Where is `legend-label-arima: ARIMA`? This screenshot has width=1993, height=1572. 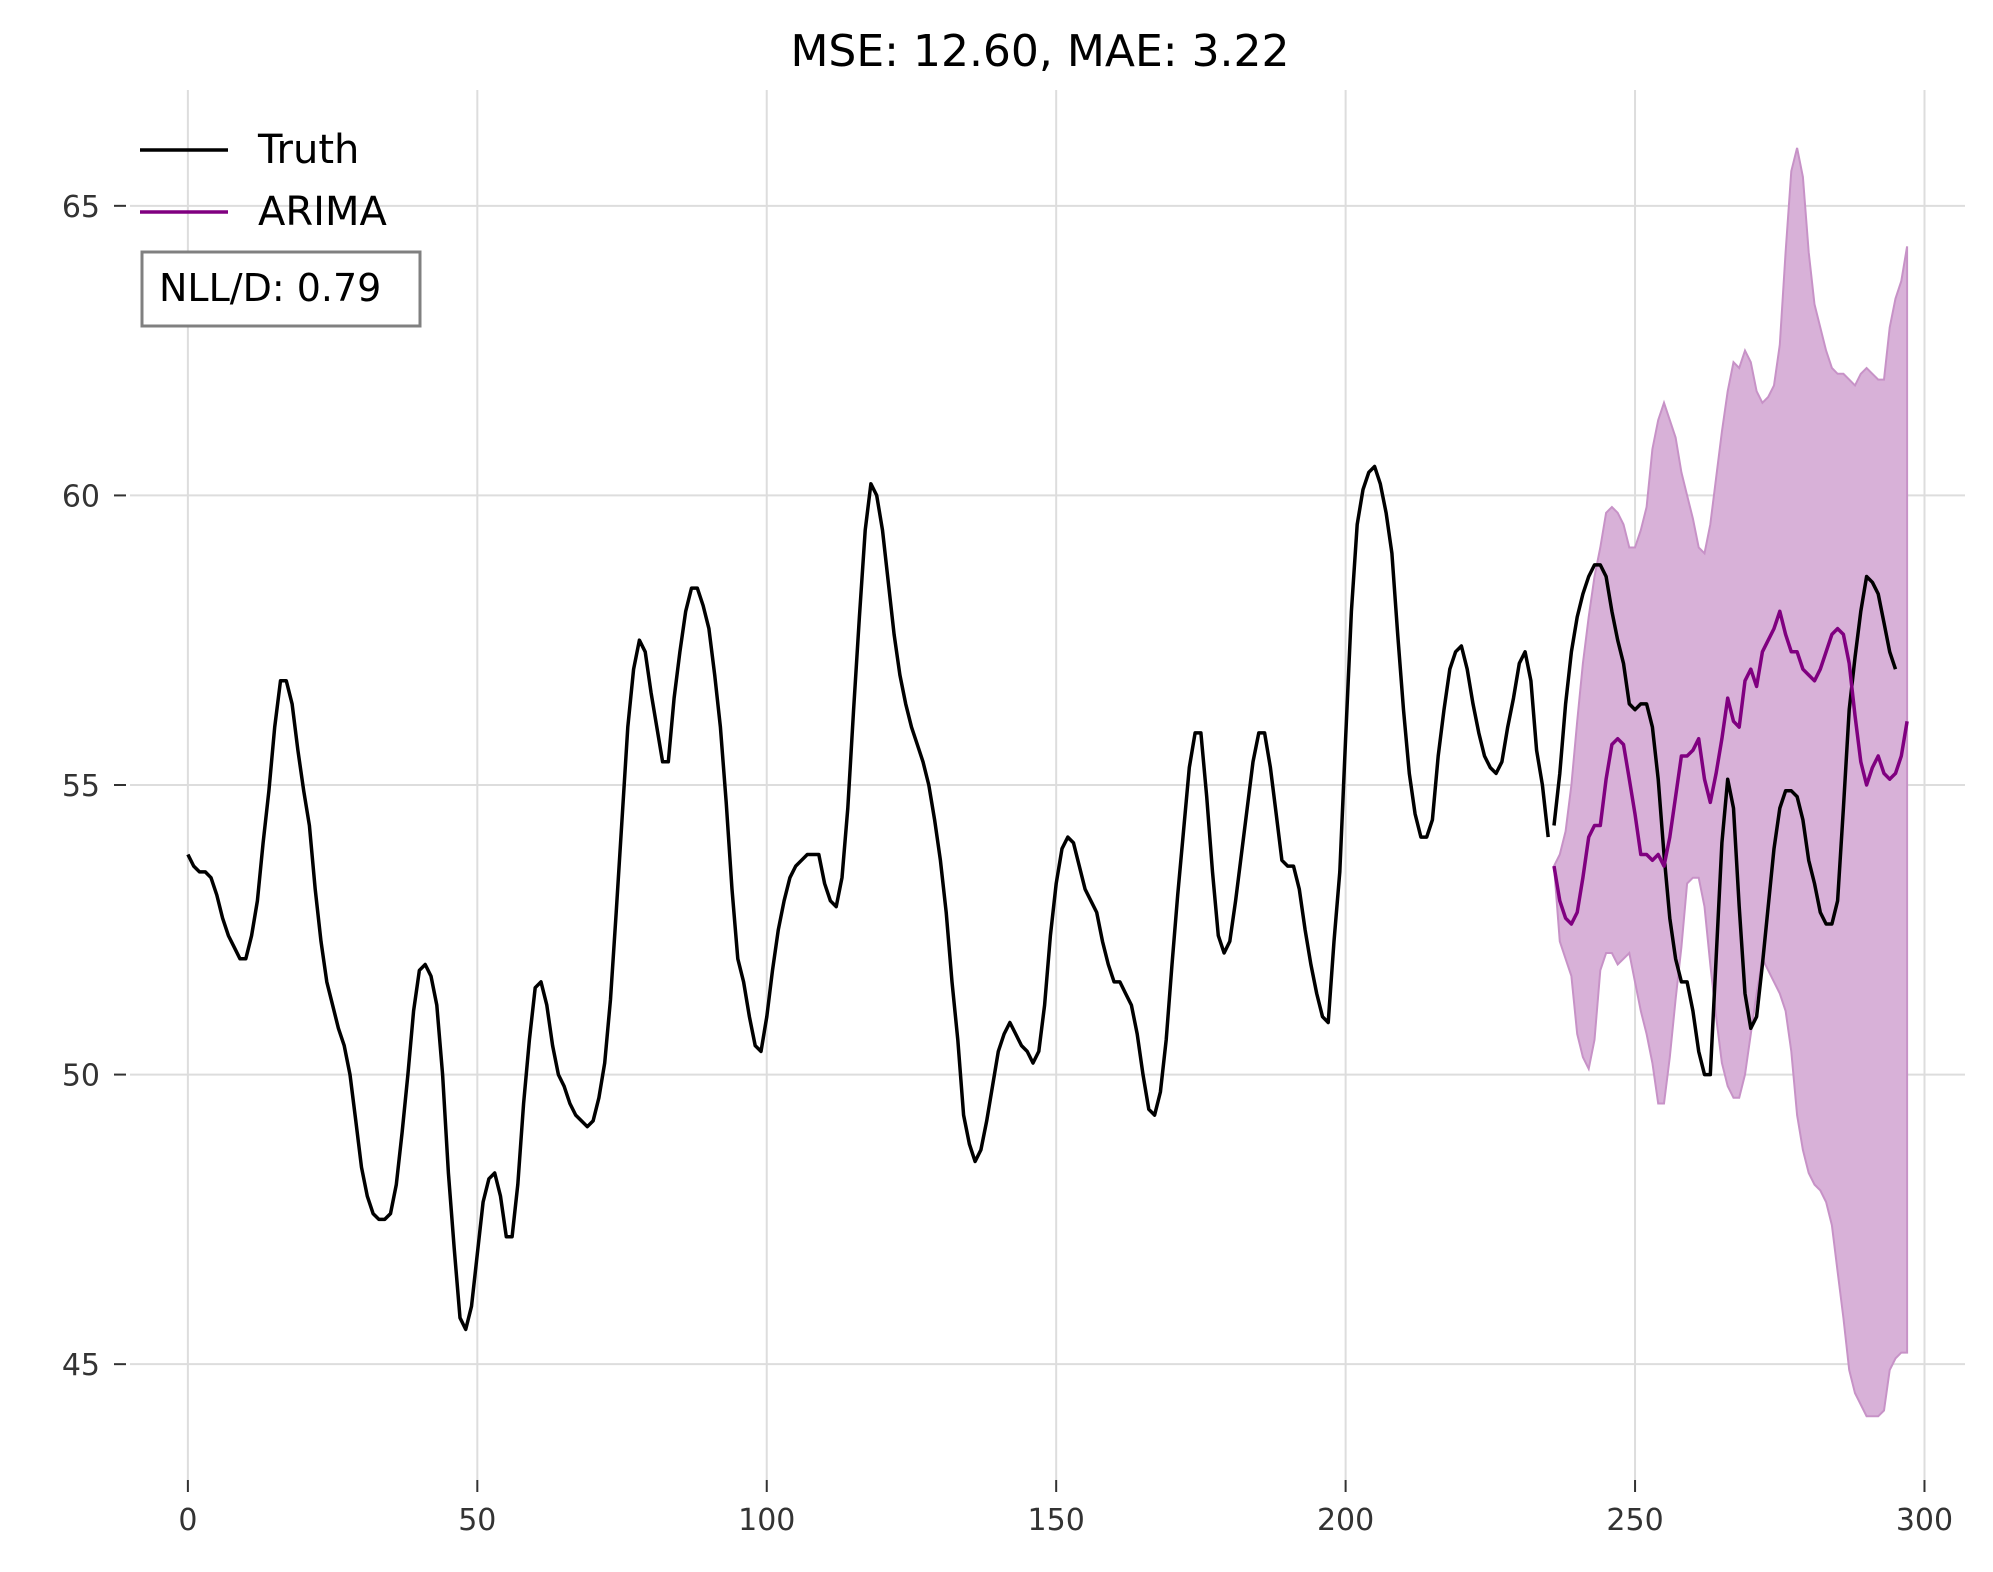
legend-label-arima: ARIMA is located at coordinates (322, 212).